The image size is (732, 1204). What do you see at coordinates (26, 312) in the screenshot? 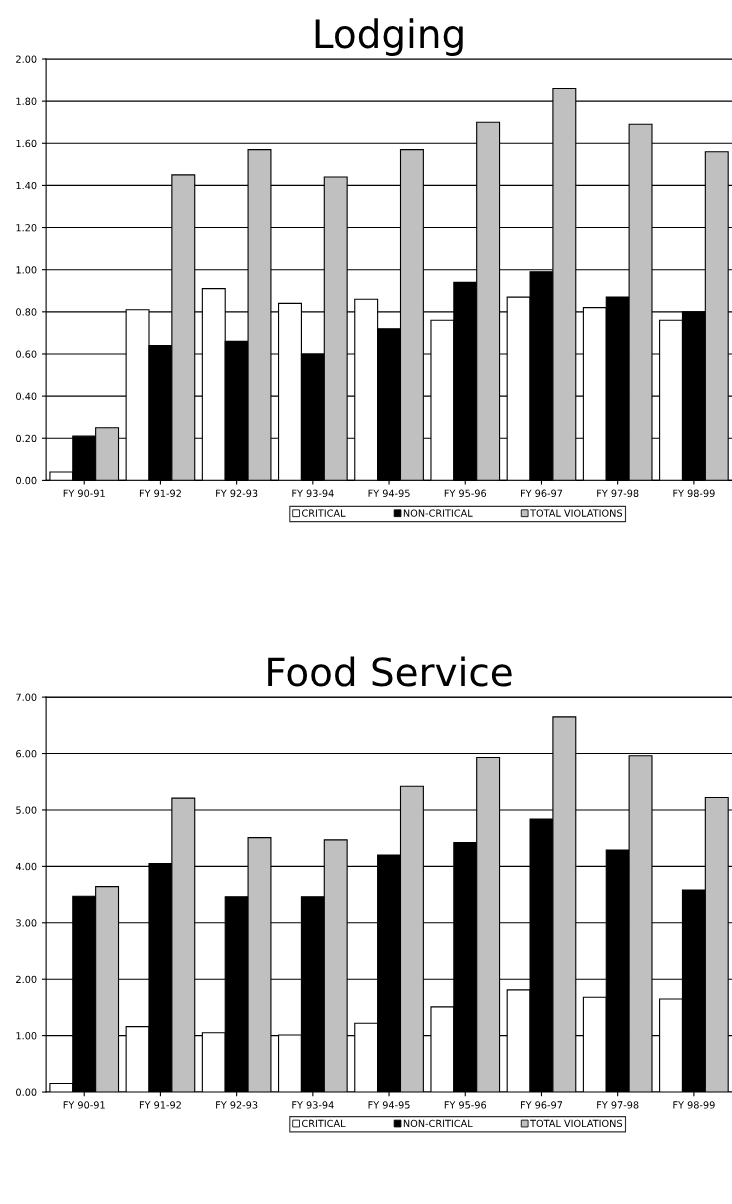
I see `y-tick-label: 0.80` at bounding box center [26, 312].